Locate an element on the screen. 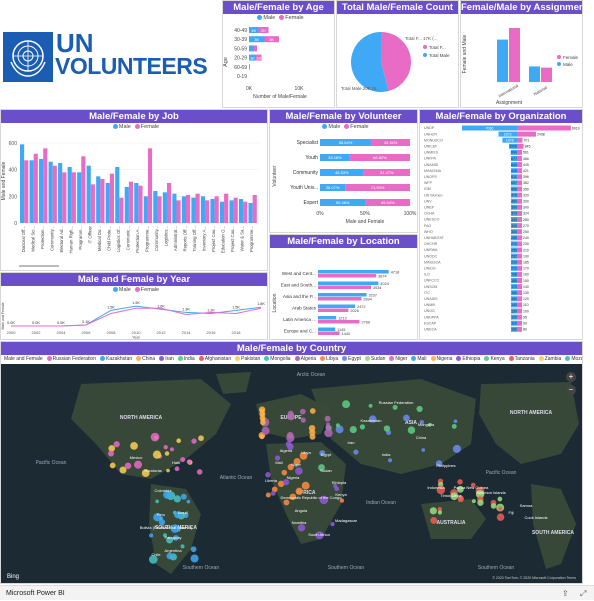  volunteer-xtick: 50% is located at coordinates (365, 214).